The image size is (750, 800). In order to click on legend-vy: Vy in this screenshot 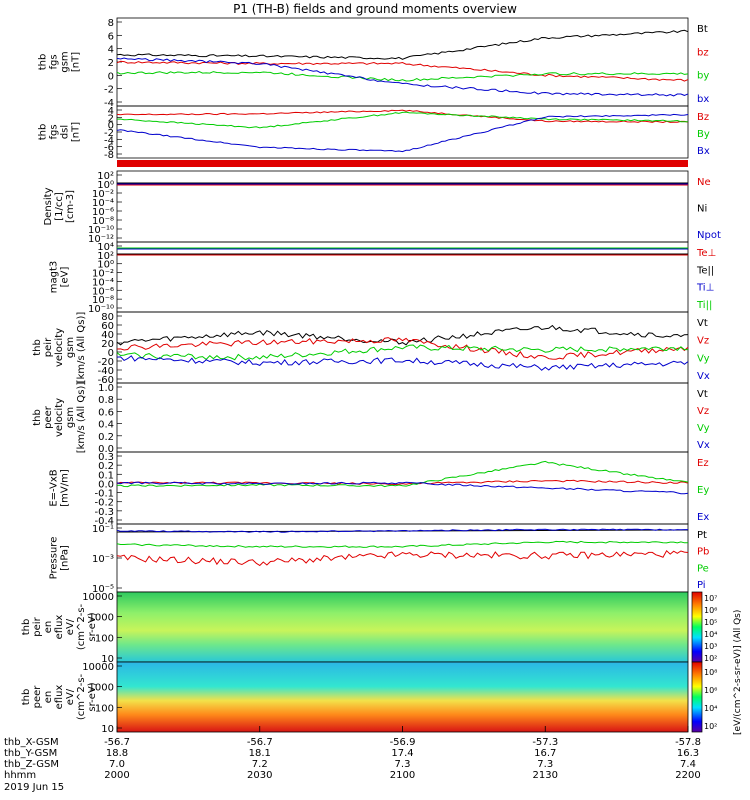, I will do `click(703, 428)`.